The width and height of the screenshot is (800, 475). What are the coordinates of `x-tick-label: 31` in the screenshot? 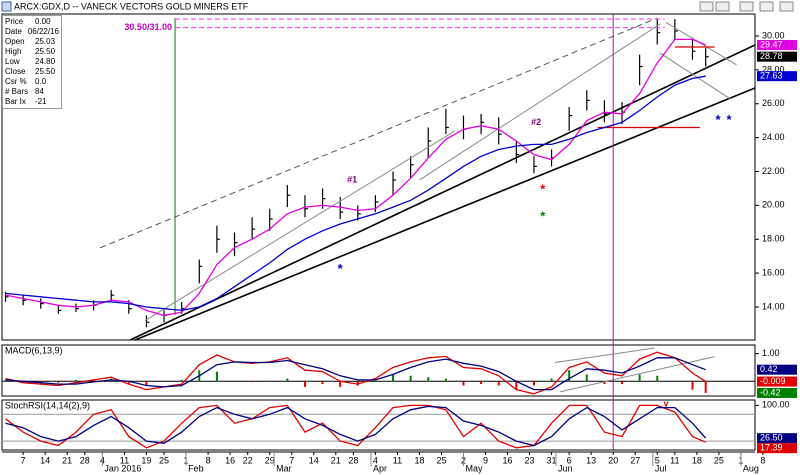 It's located at (552, 460).